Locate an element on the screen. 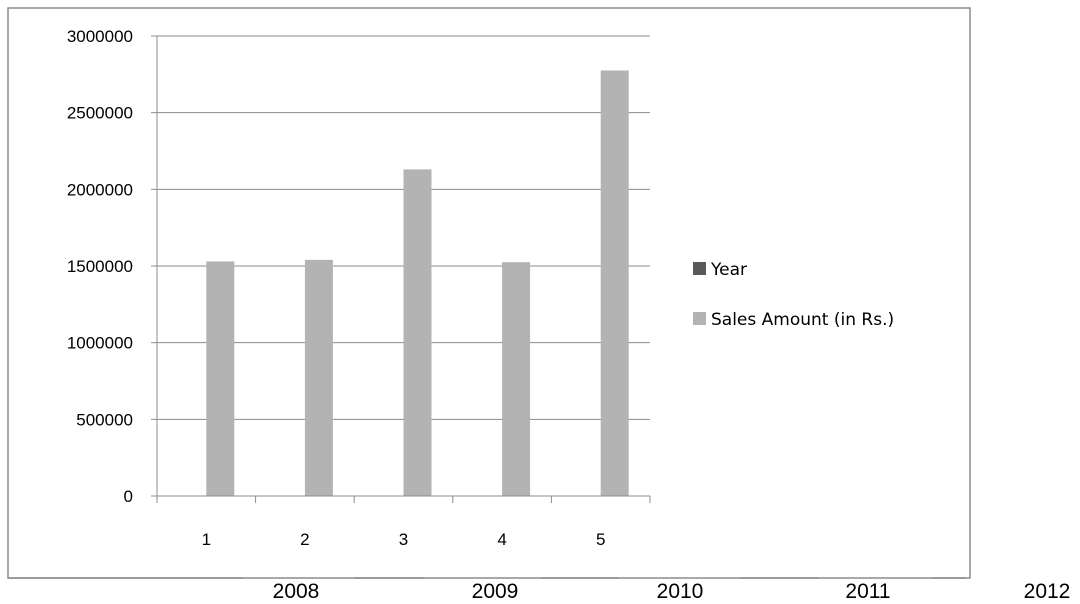  year-label: 2011 is located at coordinates (867, 591).